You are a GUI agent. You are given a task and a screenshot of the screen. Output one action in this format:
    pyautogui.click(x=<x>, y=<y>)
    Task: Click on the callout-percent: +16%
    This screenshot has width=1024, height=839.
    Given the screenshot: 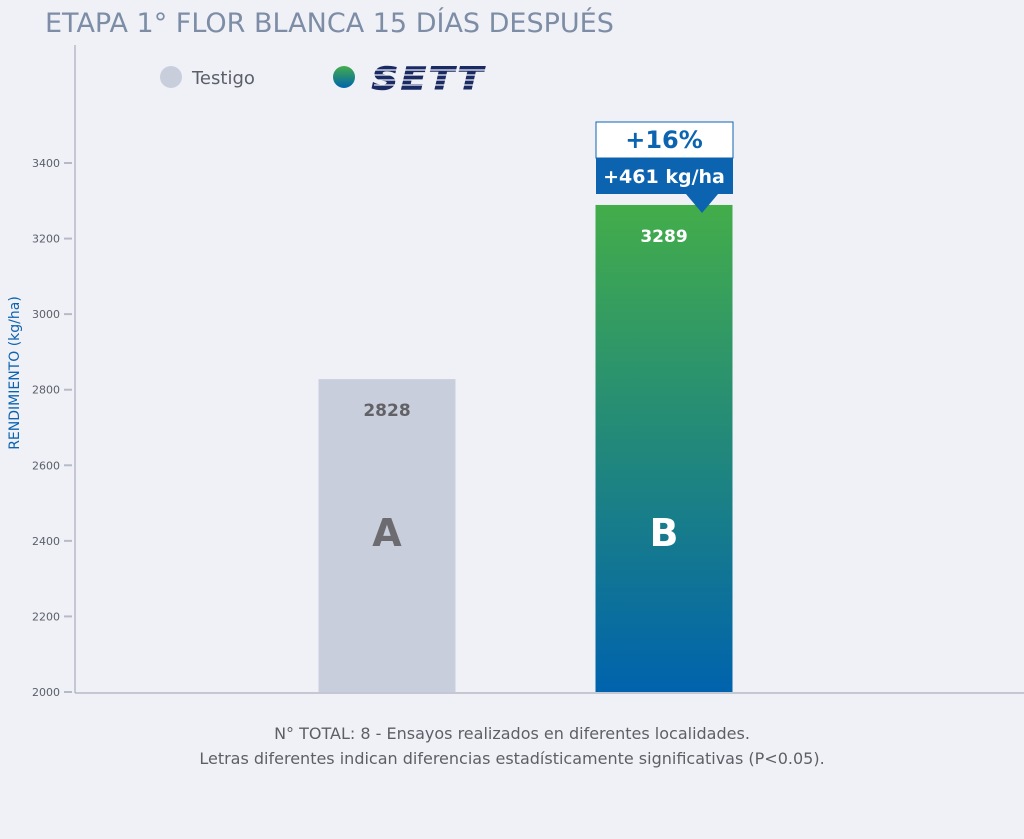 What is the action you would take?
    pyautogui.click(x=664, y=140)
    